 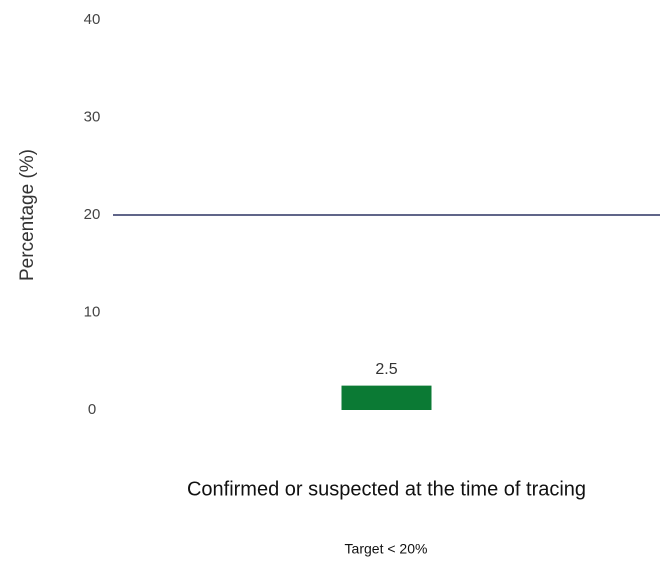 What do you see at coordinates (386, 369) in the screenshot?
I see `value-label: 2.5` at bounding box center [386, 369].